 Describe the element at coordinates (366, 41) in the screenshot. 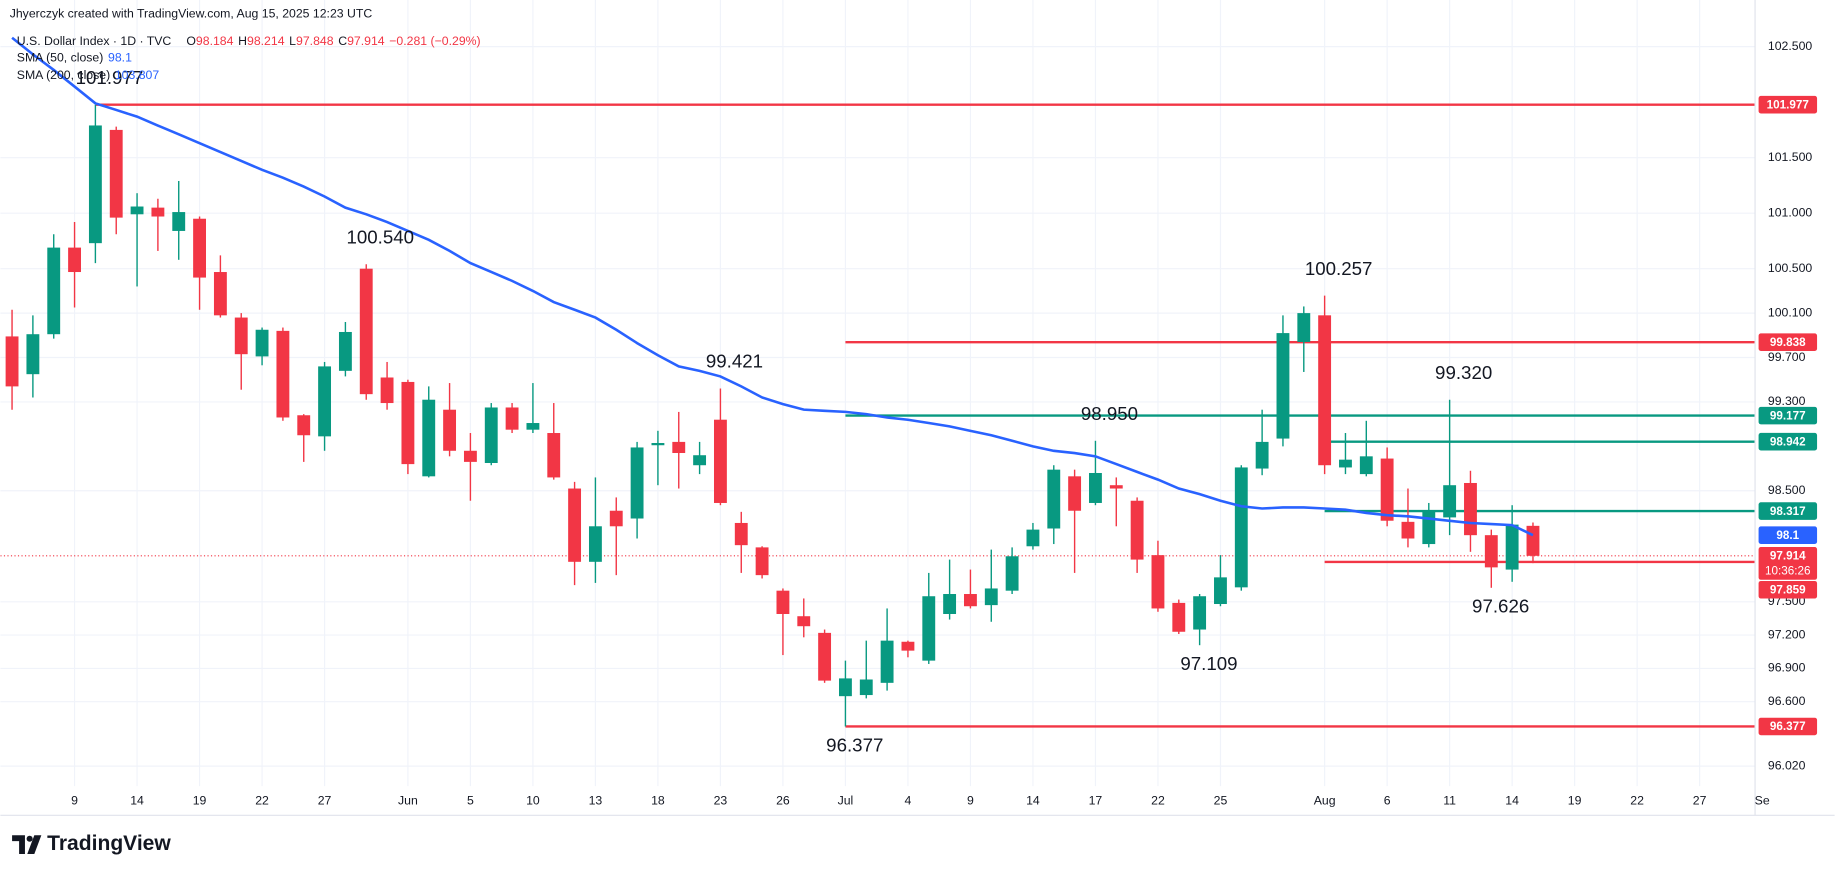

I see `ohlc-value: 97.914` at that location.